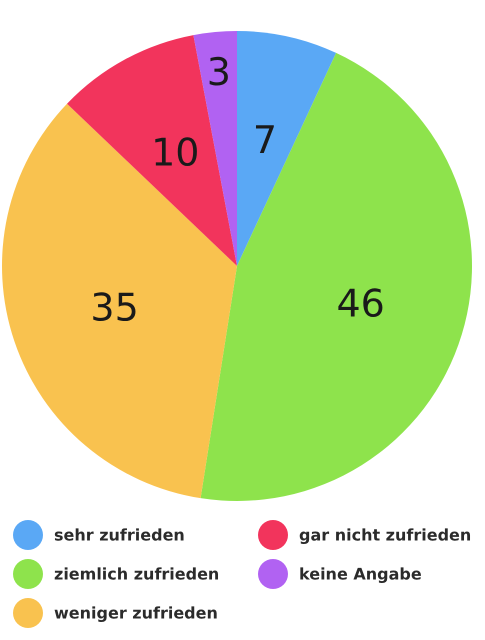 This screenshot has height=640, width=485. What do you see at coordinates (119, 535) in the screenshot?
I see `legend-label: sehr zufrieden` at bounding box center [119, 535].